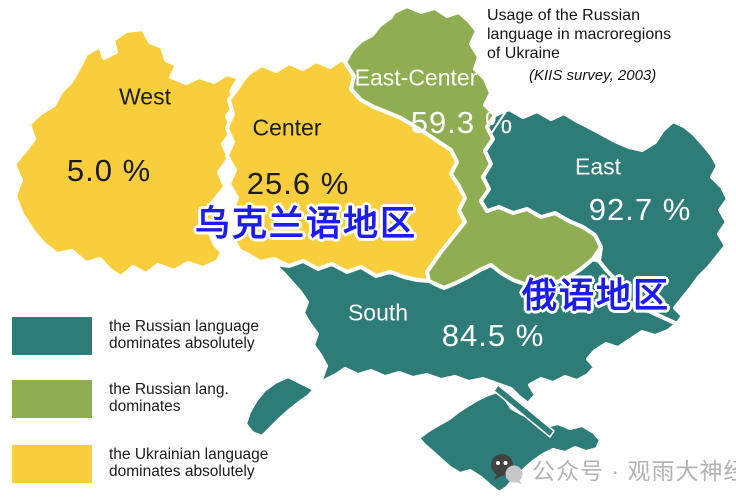 The image size is (736, 500). What do you see at coordinates (109, 170) in the screenshot?
I see `region-value-west: 5.0 %` at bounding box center [109, 170].